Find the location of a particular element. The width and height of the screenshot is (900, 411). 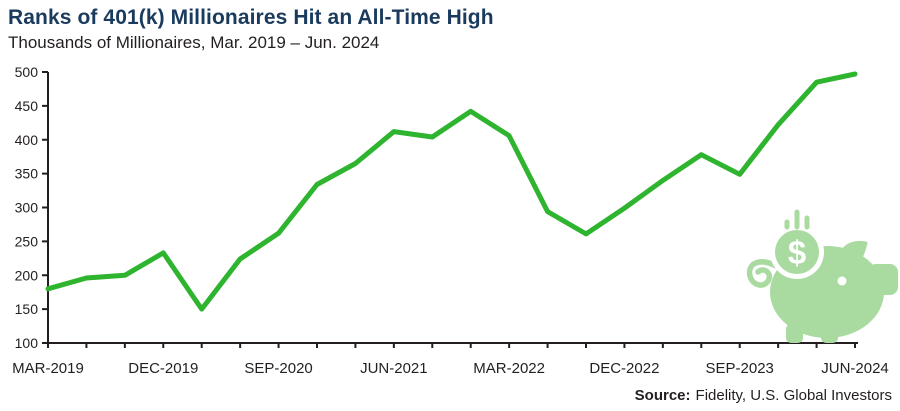

source-label: Source: is located at coordinates (662, 395).